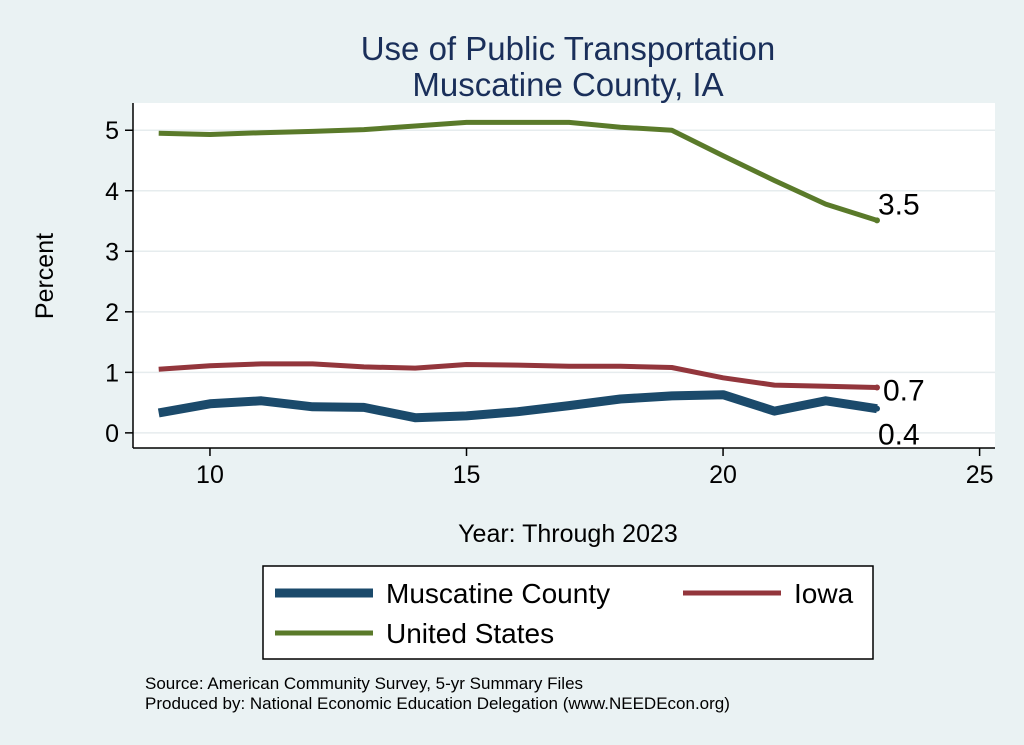 This screenshot has width=1024, height=745. Describe the element at coordinates (518, 375) in the screenshot. I see `series-line-iowa` at that location.